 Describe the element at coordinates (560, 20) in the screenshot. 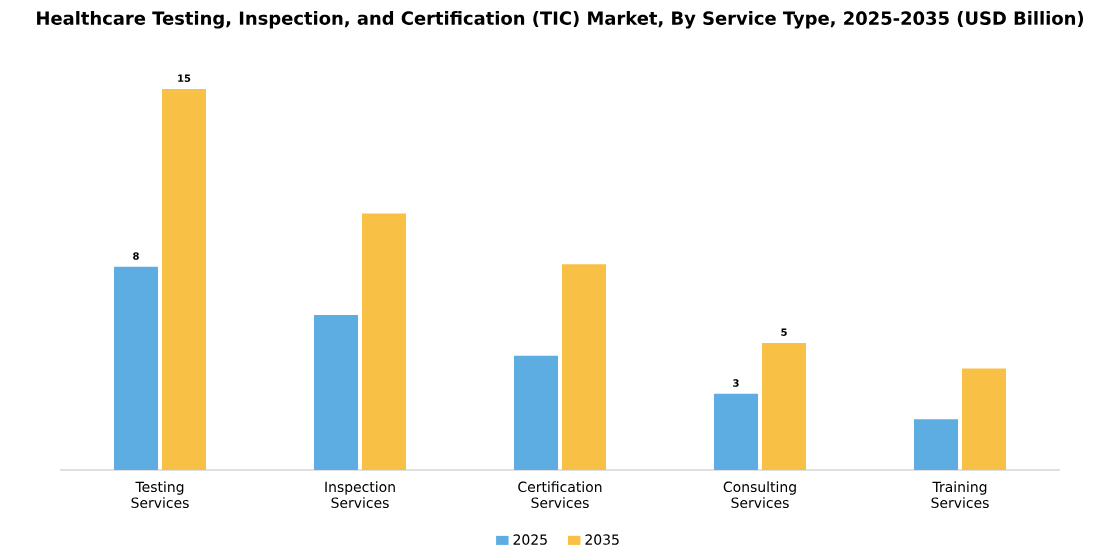

I see `chart-title: Healthcare Testing, Inspection, and Certification (TIC) Market, By Service Type, 2025-2035 (USD Billion)` at that location.